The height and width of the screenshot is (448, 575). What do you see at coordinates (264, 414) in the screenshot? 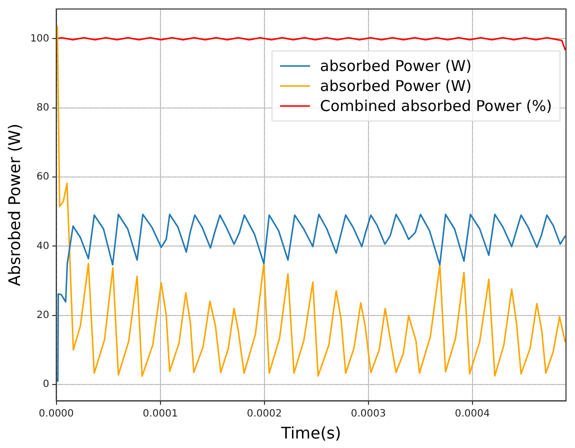
I see `x-tick-label: 0.0002` at bounding box center [264, 414].